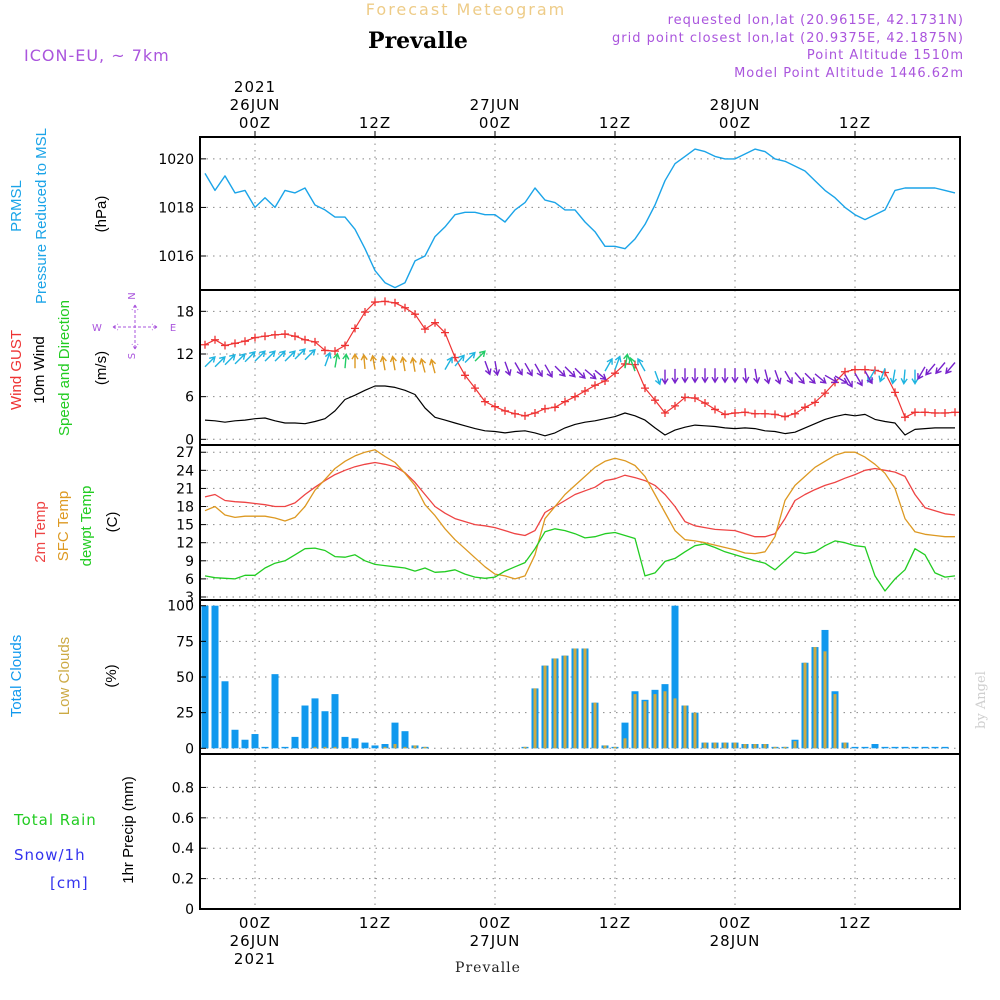 This screenshot has width=1000, height=1000. I want to click on pressure-label-1: PRMSL, so click(16, 206).